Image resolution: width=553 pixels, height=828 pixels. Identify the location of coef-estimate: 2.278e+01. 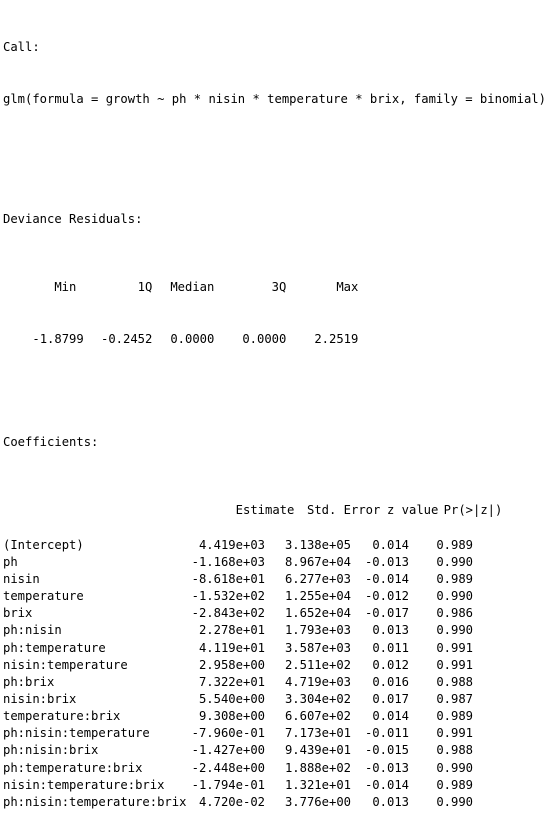
(231, 630).